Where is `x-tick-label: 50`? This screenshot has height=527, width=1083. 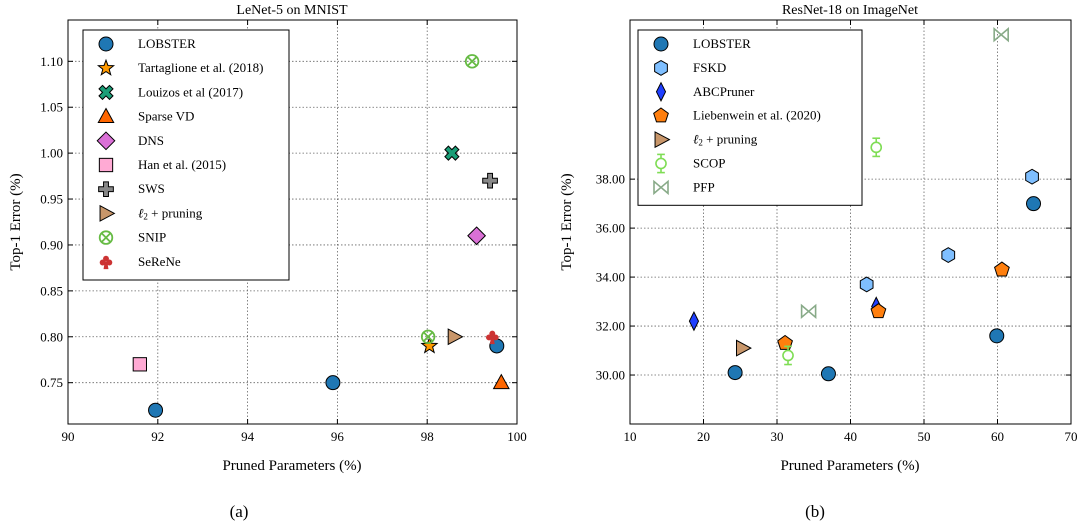
x-tick-label: 50 is located at coordinates (924, 436).